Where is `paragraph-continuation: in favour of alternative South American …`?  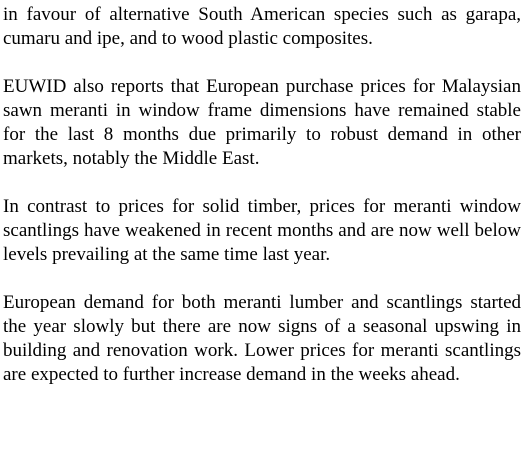
paragraph-continuation: in favour of alternative South American … is located at coordinates (262, 26).